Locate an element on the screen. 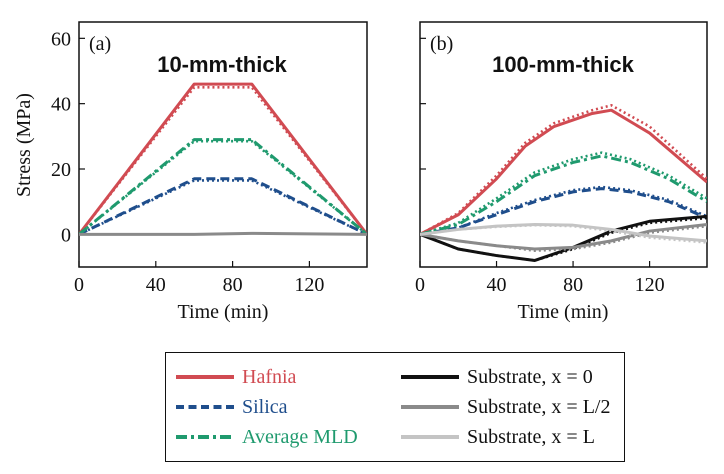 This screenshot has width=724, height=474. y-tick-label-0: 0 is located at coordinates (66, 235).